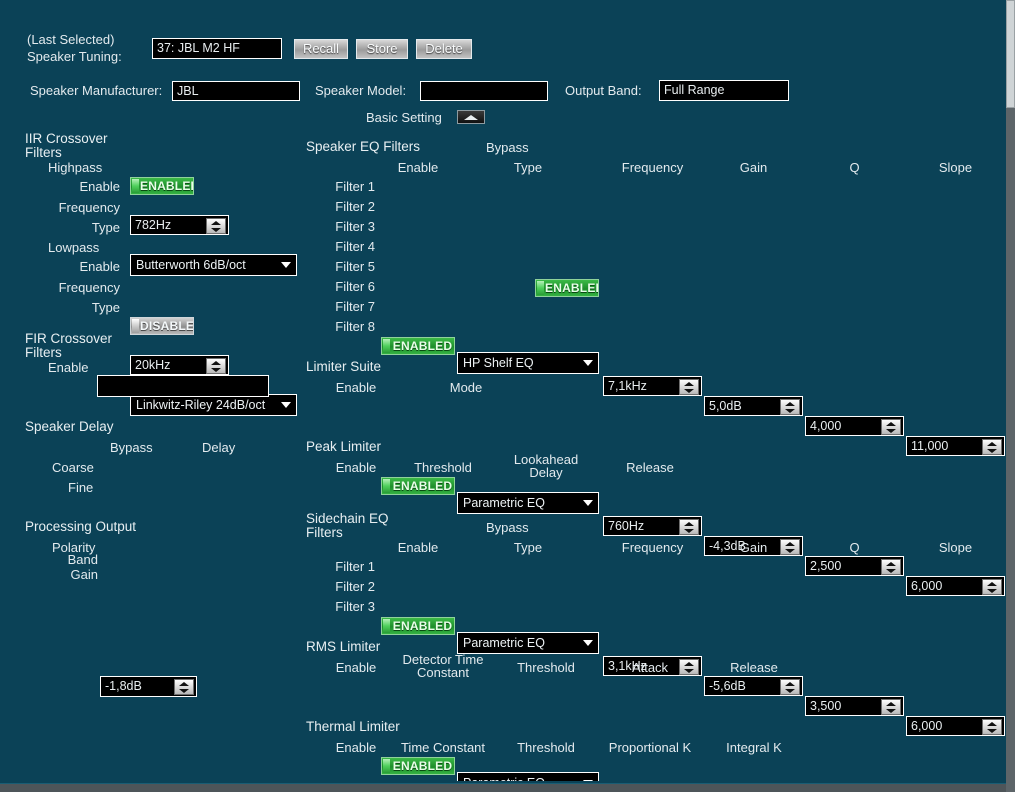 The height and width of the screenshot is (792, 1015). Describe the element at coordinates (355, 306) in the screenshot. I see `speaker-eq-row-7-label: Filter 7` at that location.